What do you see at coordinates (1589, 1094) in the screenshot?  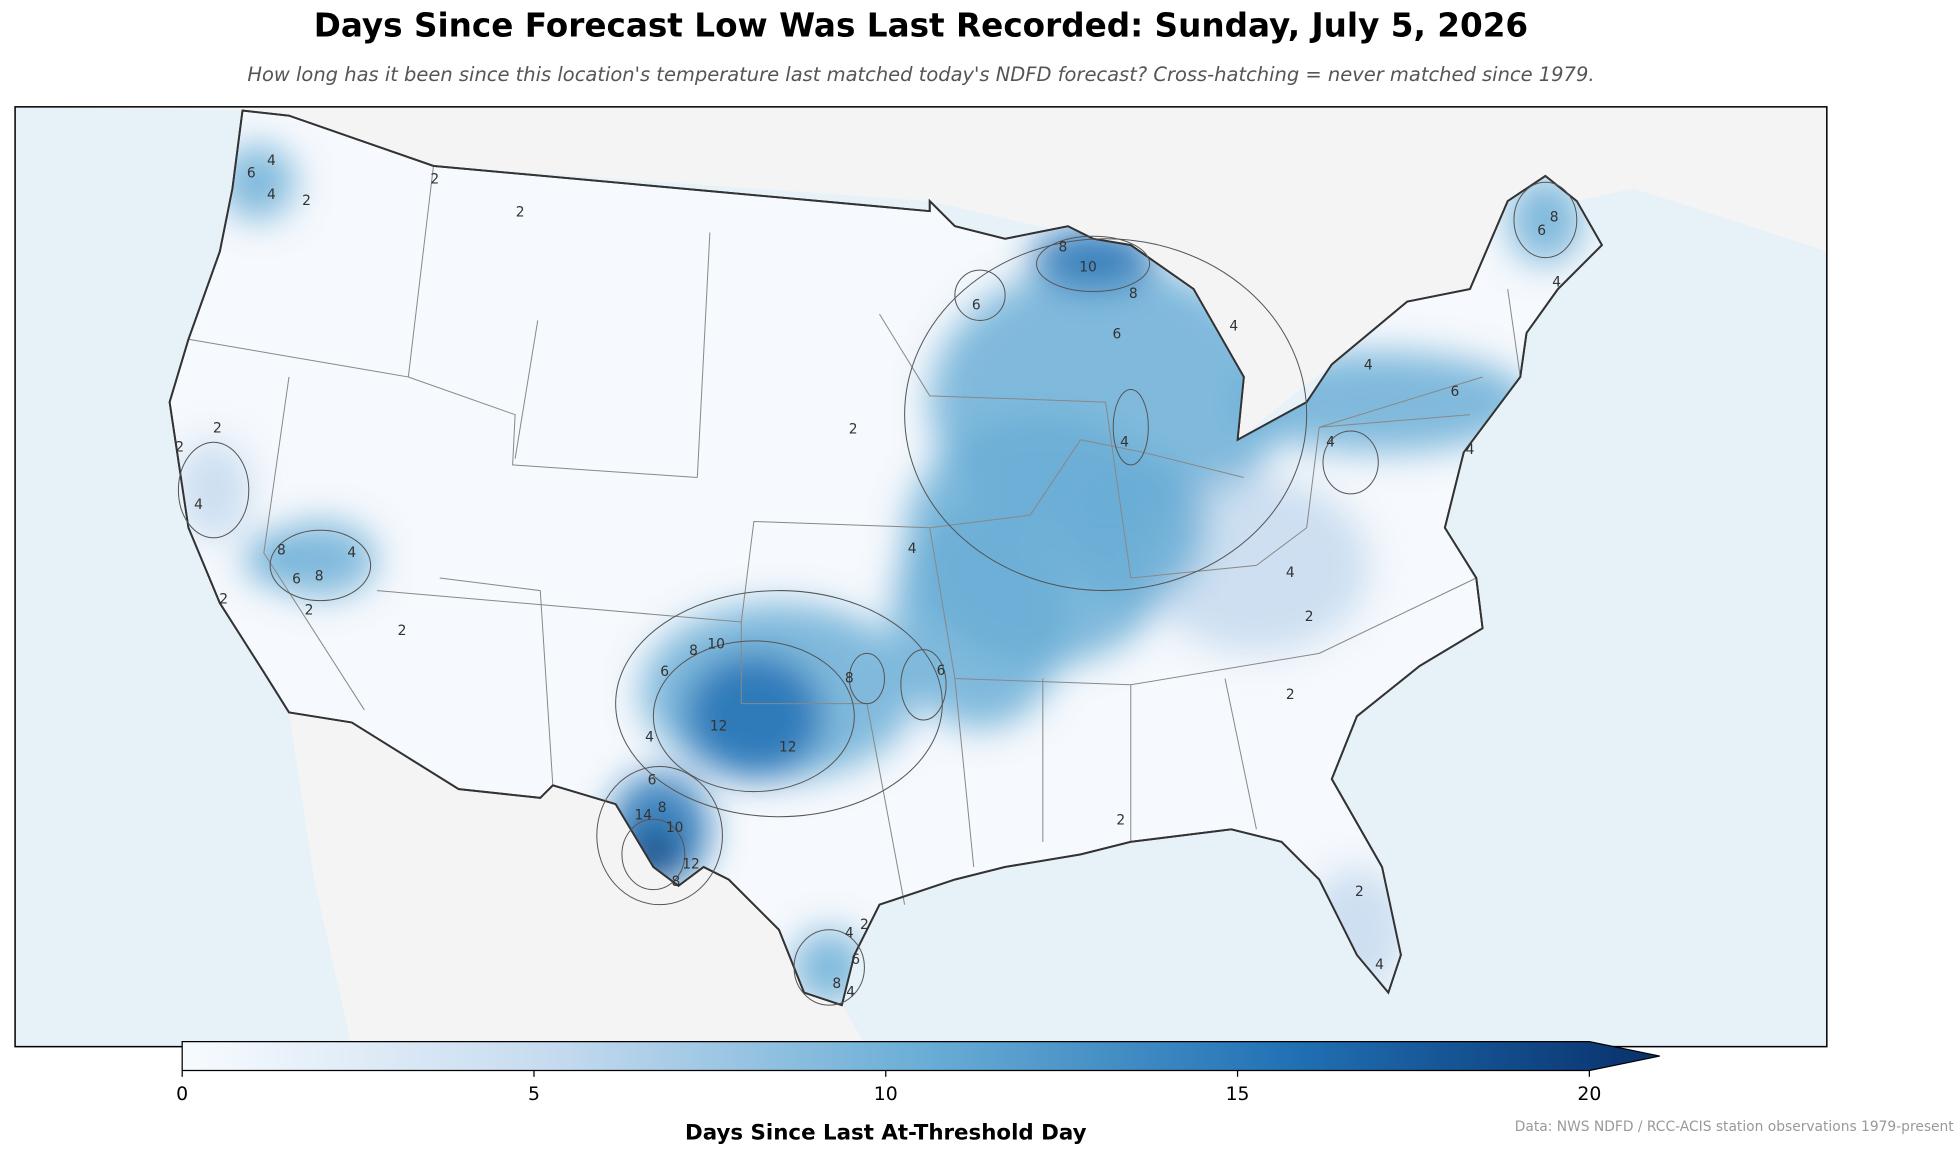 I see `colorbar-tick-label: 20` at bounding box center [1589, 1094].